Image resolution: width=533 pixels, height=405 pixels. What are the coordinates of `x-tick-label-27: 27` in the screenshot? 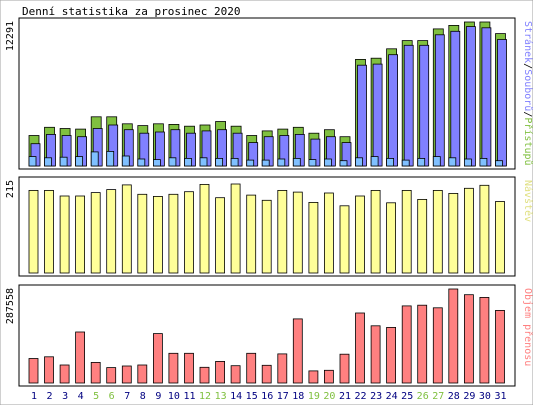 It's located at (438, 396).